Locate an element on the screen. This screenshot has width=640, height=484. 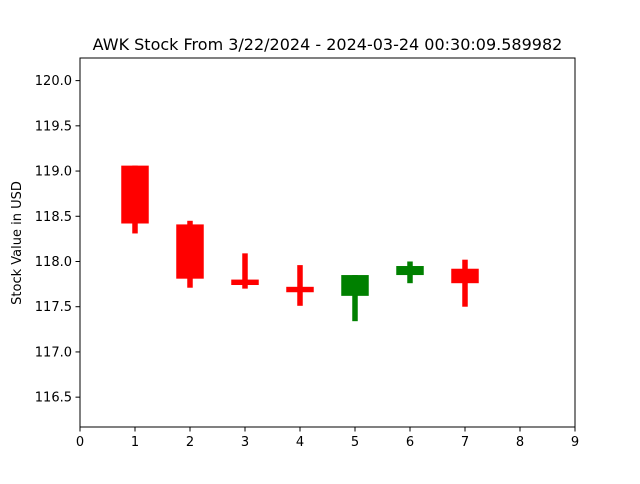
x-tick-label: 0 is located at coordinates (80, 442).